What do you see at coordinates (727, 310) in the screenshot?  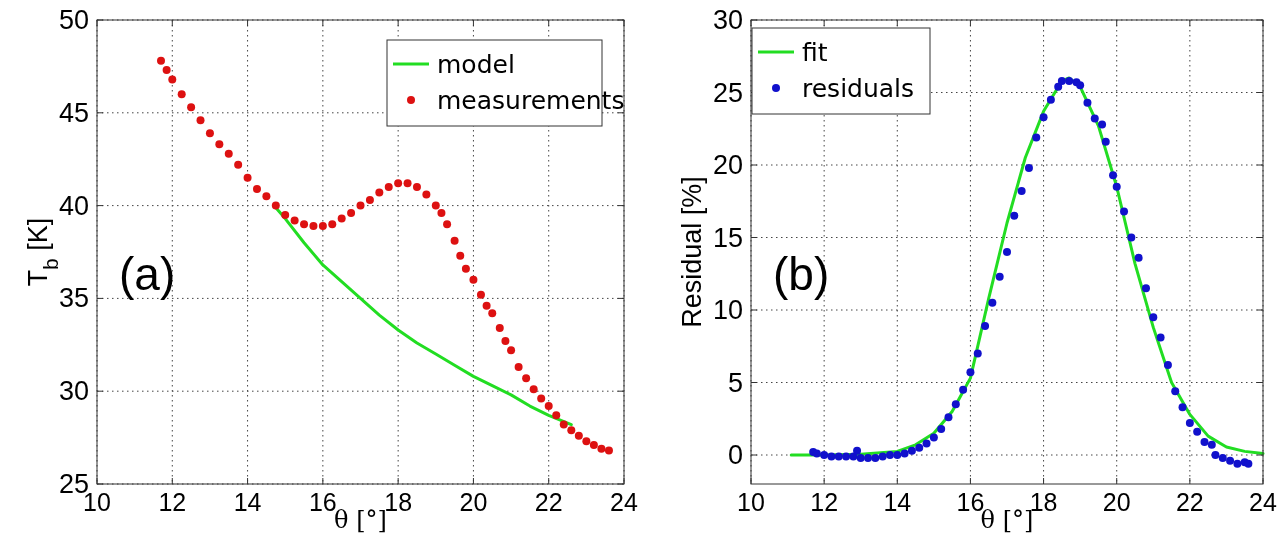 I see `y-tick-label: 10` at bounding box center [727, 310].